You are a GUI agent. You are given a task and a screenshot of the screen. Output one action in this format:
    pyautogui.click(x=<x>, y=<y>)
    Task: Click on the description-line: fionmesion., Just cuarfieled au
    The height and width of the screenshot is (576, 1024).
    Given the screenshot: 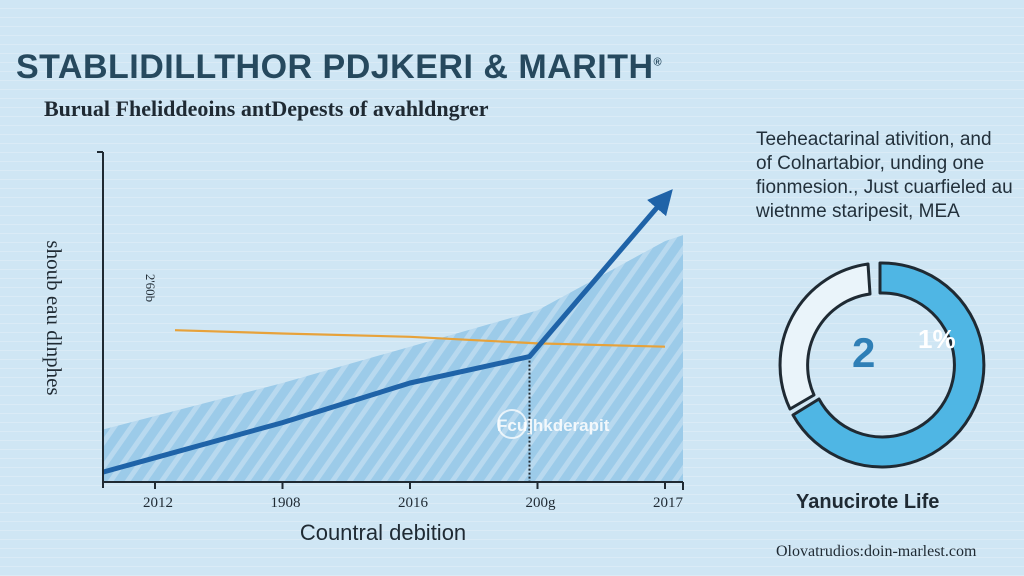 What is the action you would take?
    pyautogui.click(x=884, y=187)
    